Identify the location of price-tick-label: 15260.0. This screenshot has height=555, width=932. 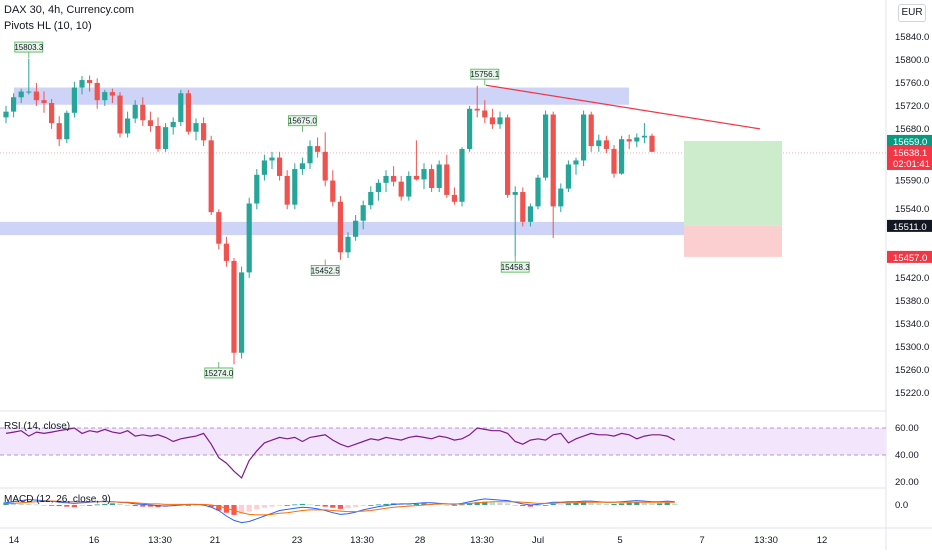
(912, 370).